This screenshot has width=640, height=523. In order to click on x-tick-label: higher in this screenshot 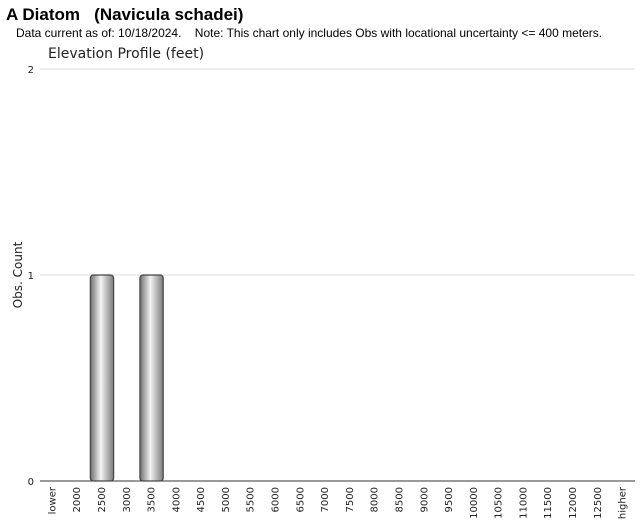, I will do `click(623, 502)`.